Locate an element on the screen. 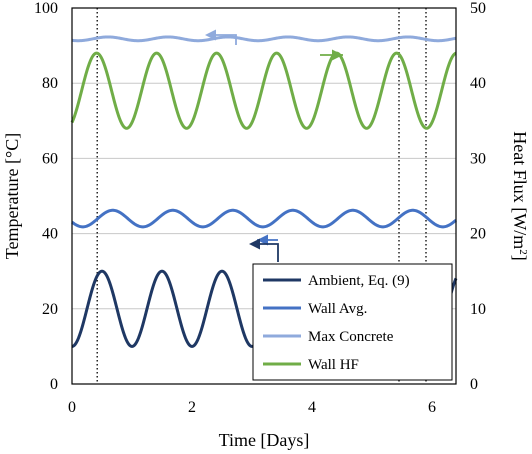 Image resolution: width=532 pixels, height=454 pixels. wall-avg-arrow-head is located at coordinates (262, 240).